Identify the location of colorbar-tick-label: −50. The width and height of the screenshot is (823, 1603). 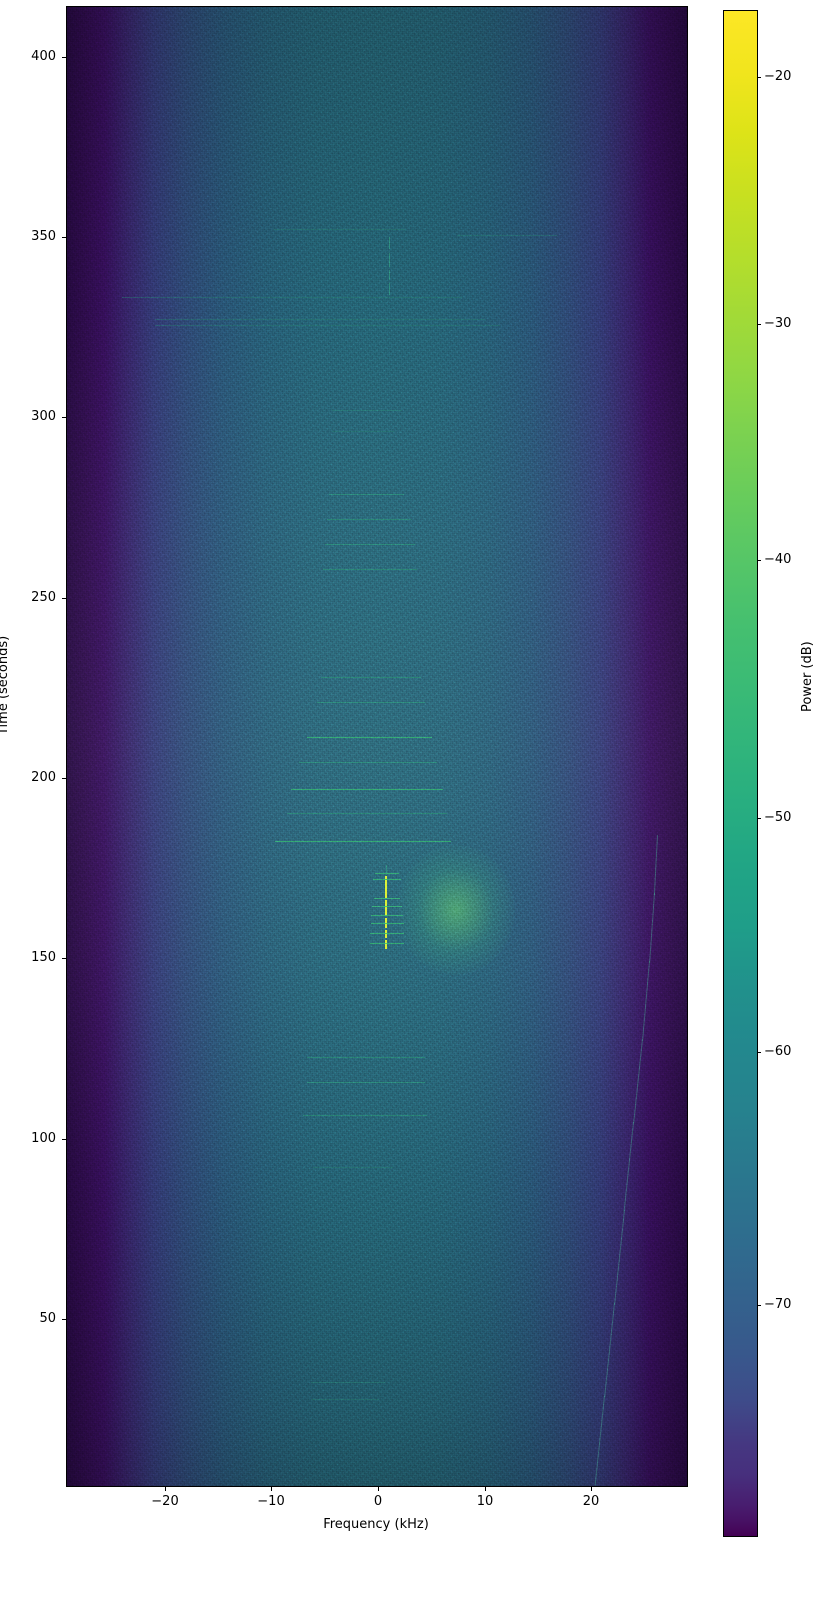
(778, 817).